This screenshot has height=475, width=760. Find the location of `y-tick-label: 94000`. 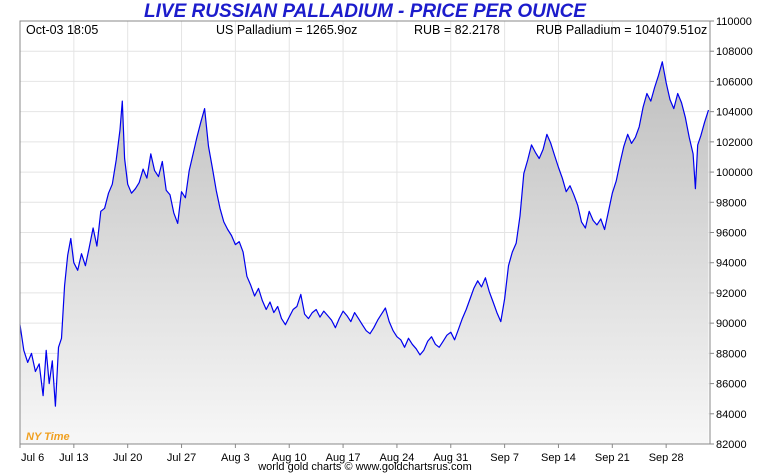

y-tick-label: 94000 is located at coordinates (731, 264).